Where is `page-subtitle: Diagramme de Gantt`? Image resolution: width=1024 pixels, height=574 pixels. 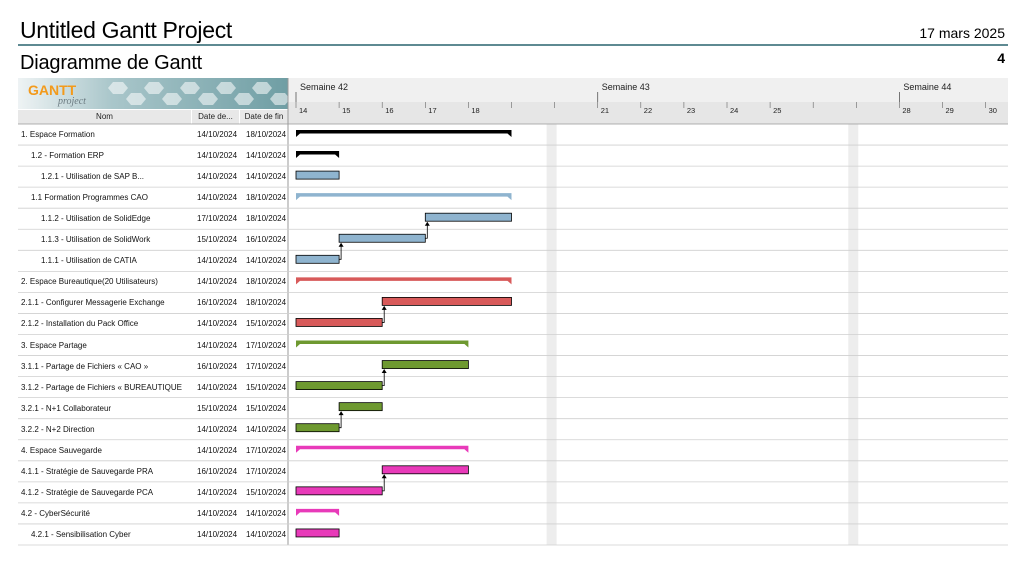 page-subtitle: Diagramme de Gantt is located at coordinates (111, 63).